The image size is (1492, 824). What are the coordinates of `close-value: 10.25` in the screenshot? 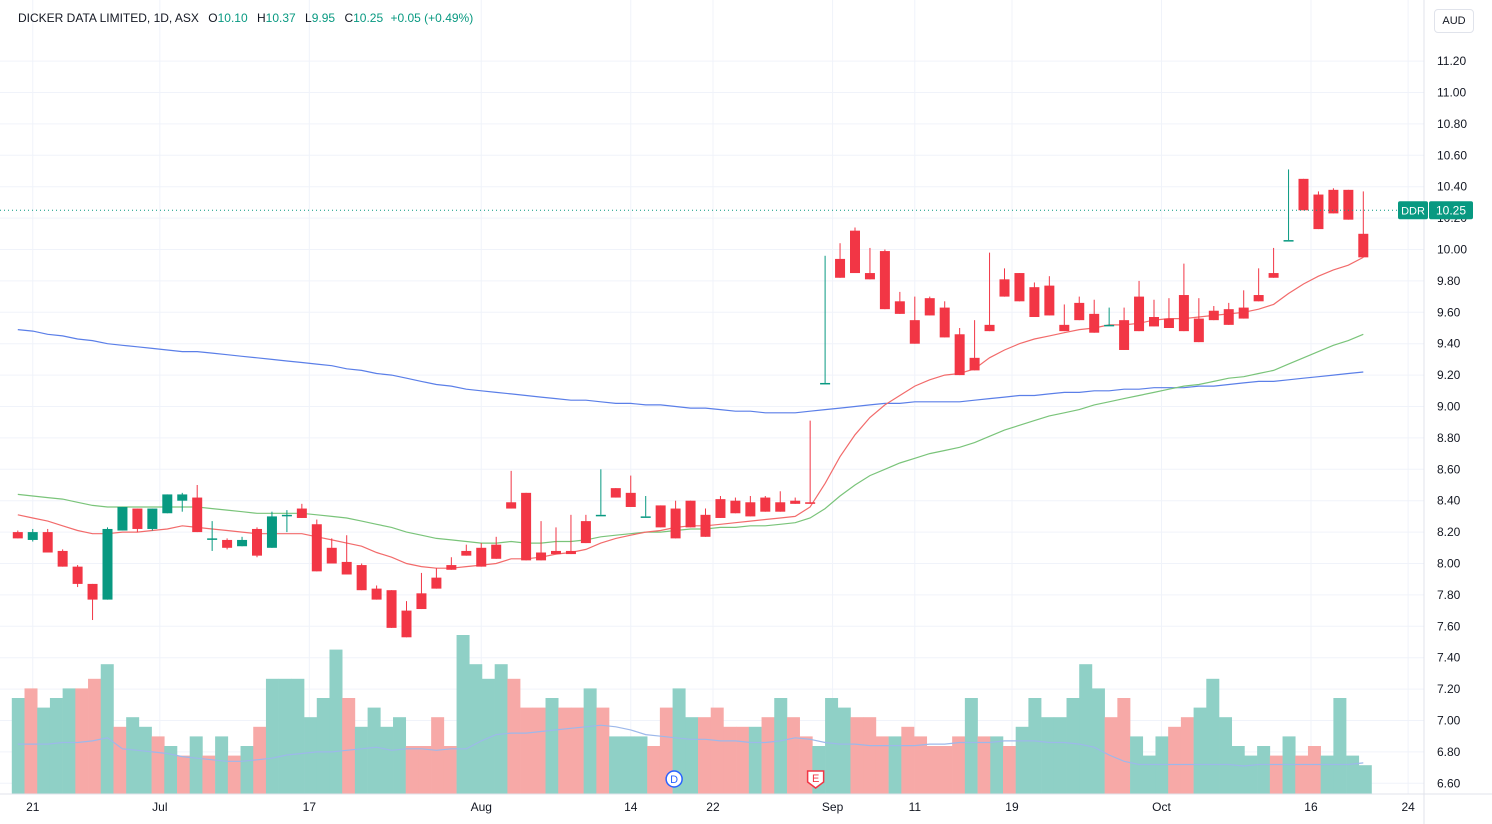 It's located at (368, 18).